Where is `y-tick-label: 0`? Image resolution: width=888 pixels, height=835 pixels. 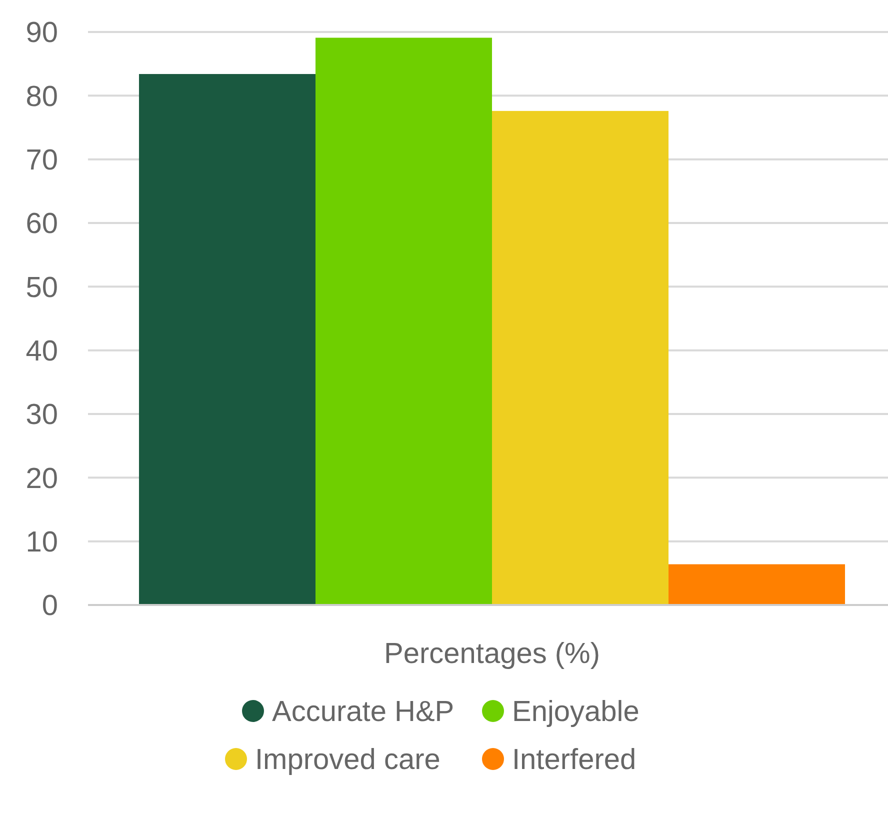
y-tick-label: 0 is located at coordinates (50, 606).